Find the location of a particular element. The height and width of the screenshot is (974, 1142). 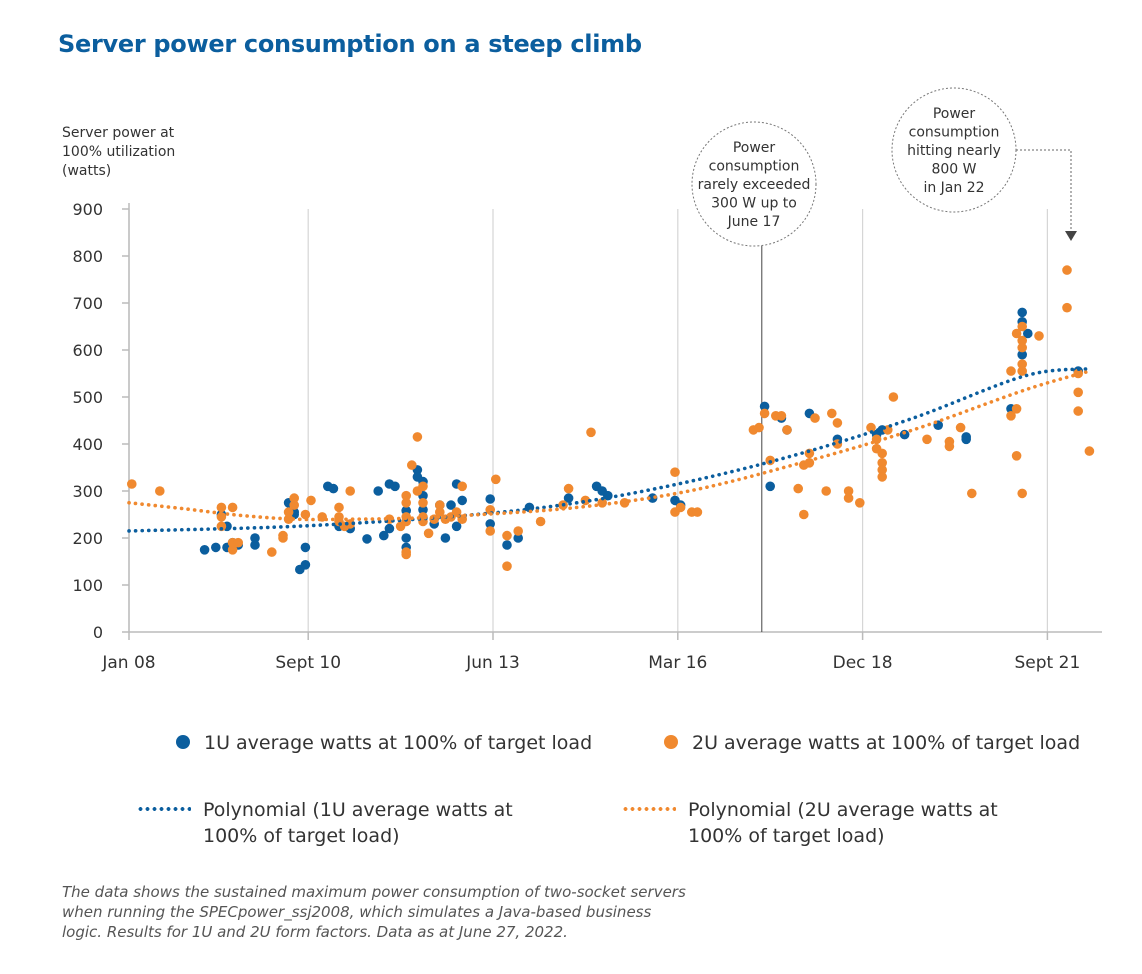

y-tick-label: 400 is located at coordinates (87, 444).